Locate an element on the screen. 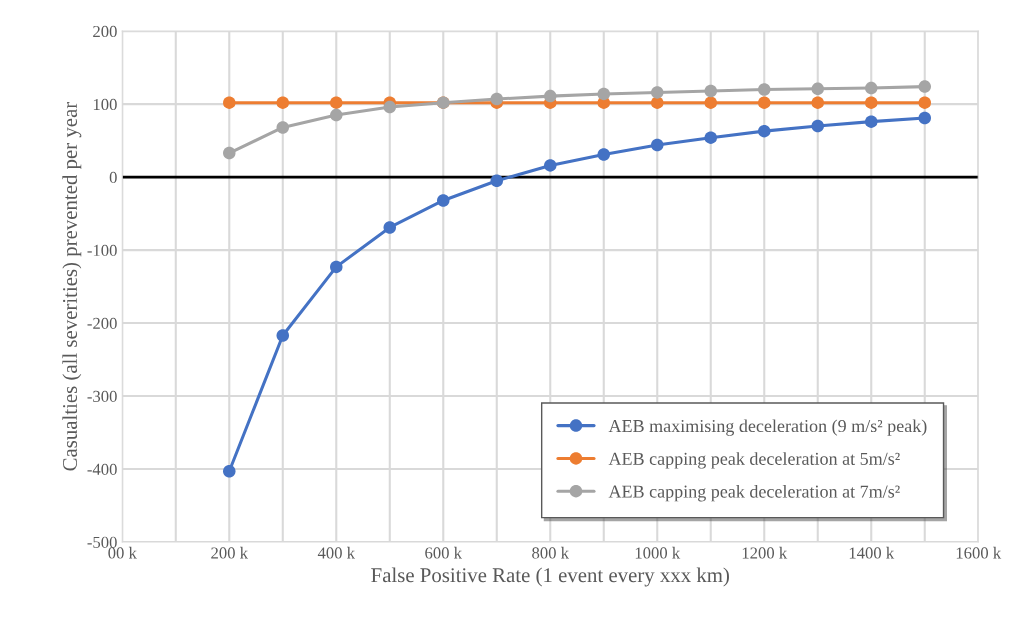 The image size is (1019, 623). y-tick-label: -500 is located at coordinates (102, 542).